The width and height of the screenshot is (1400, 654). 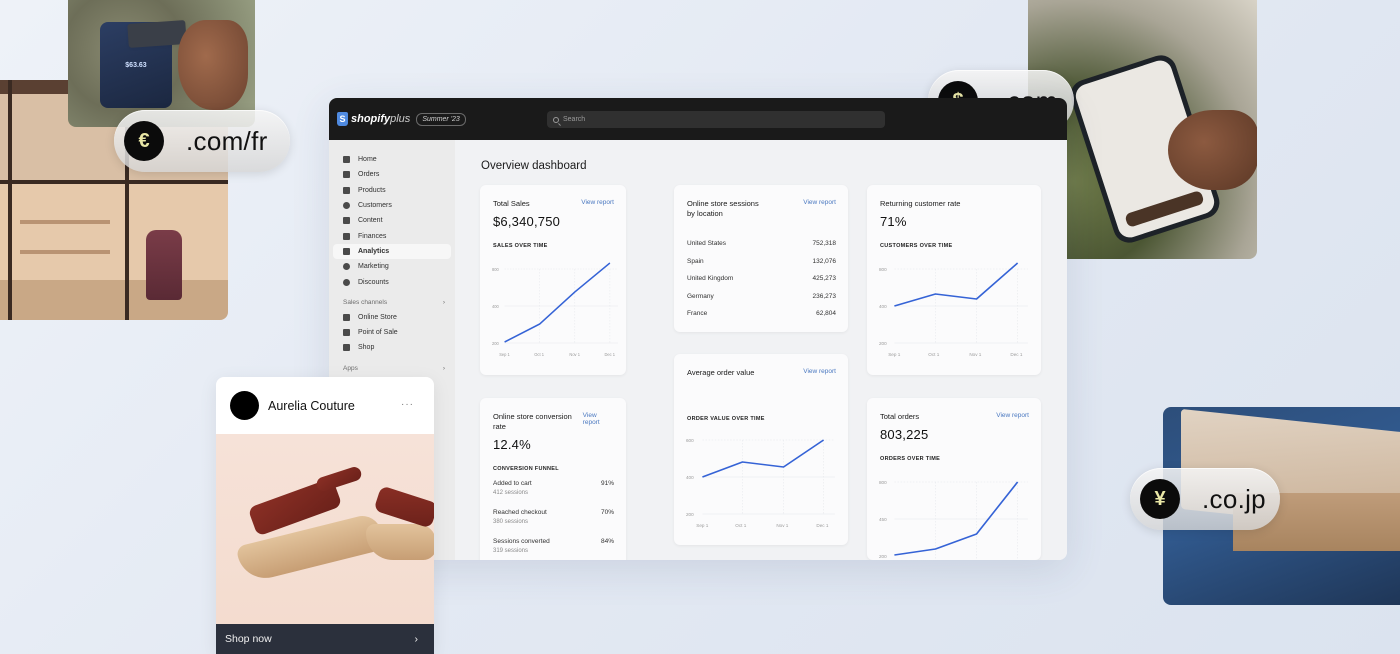 I want to click on nav-label: Discounts, so click(x=373, y=282).